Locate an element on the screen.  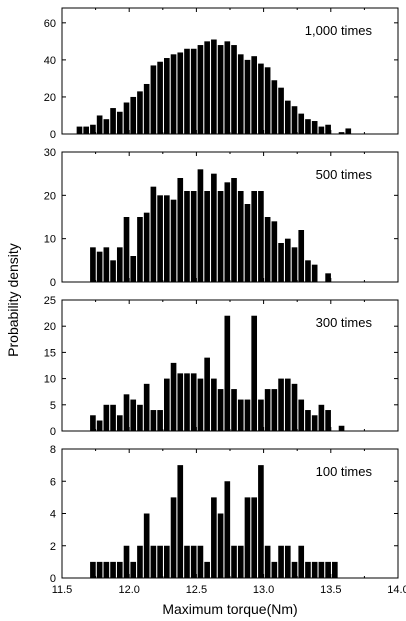
x-tick-label: 11.5 is located at coordinates (62, 590).